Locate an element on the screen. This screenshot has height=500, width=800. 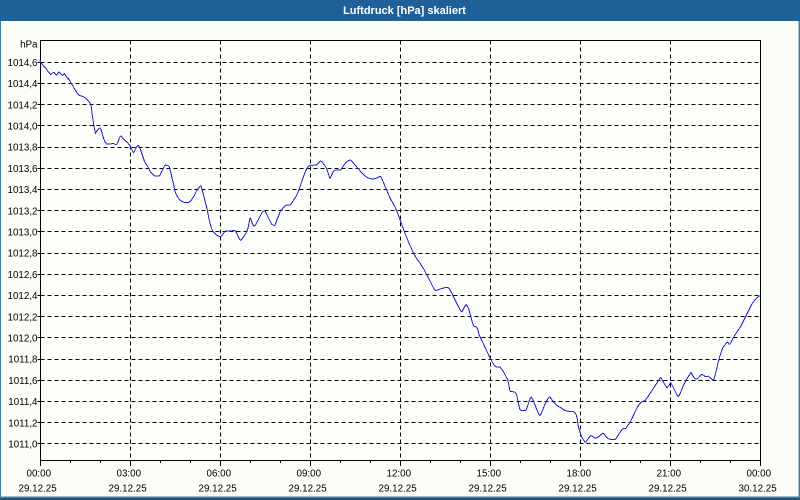
svg-text: 09:00 is located at coordinates (309, 474).